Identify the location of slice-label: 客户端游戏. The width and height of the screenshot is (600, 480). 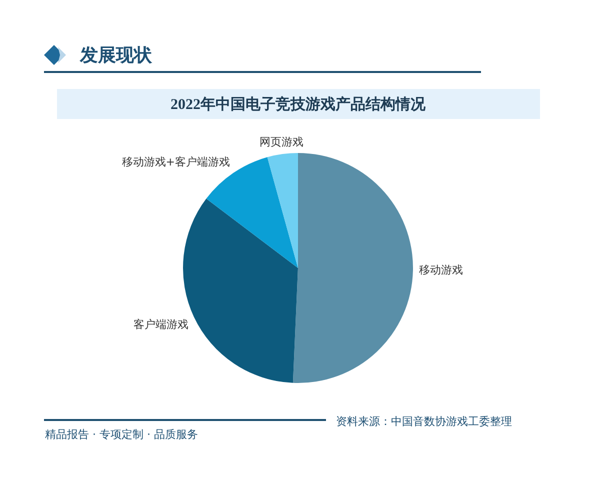
(161, 324).